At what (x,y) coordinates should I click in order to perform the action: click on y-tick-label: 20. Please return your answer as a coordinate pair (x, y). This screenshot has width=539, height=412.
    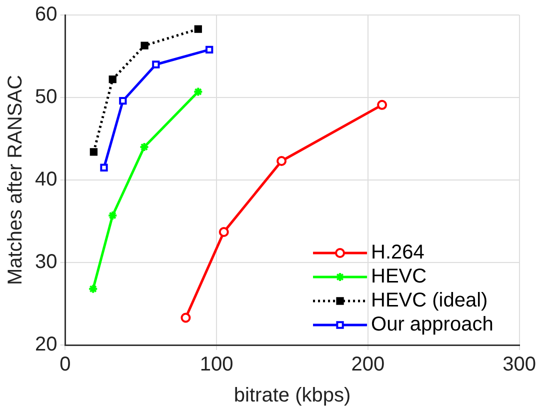
    Looking at the image, I should click on (46, 345).